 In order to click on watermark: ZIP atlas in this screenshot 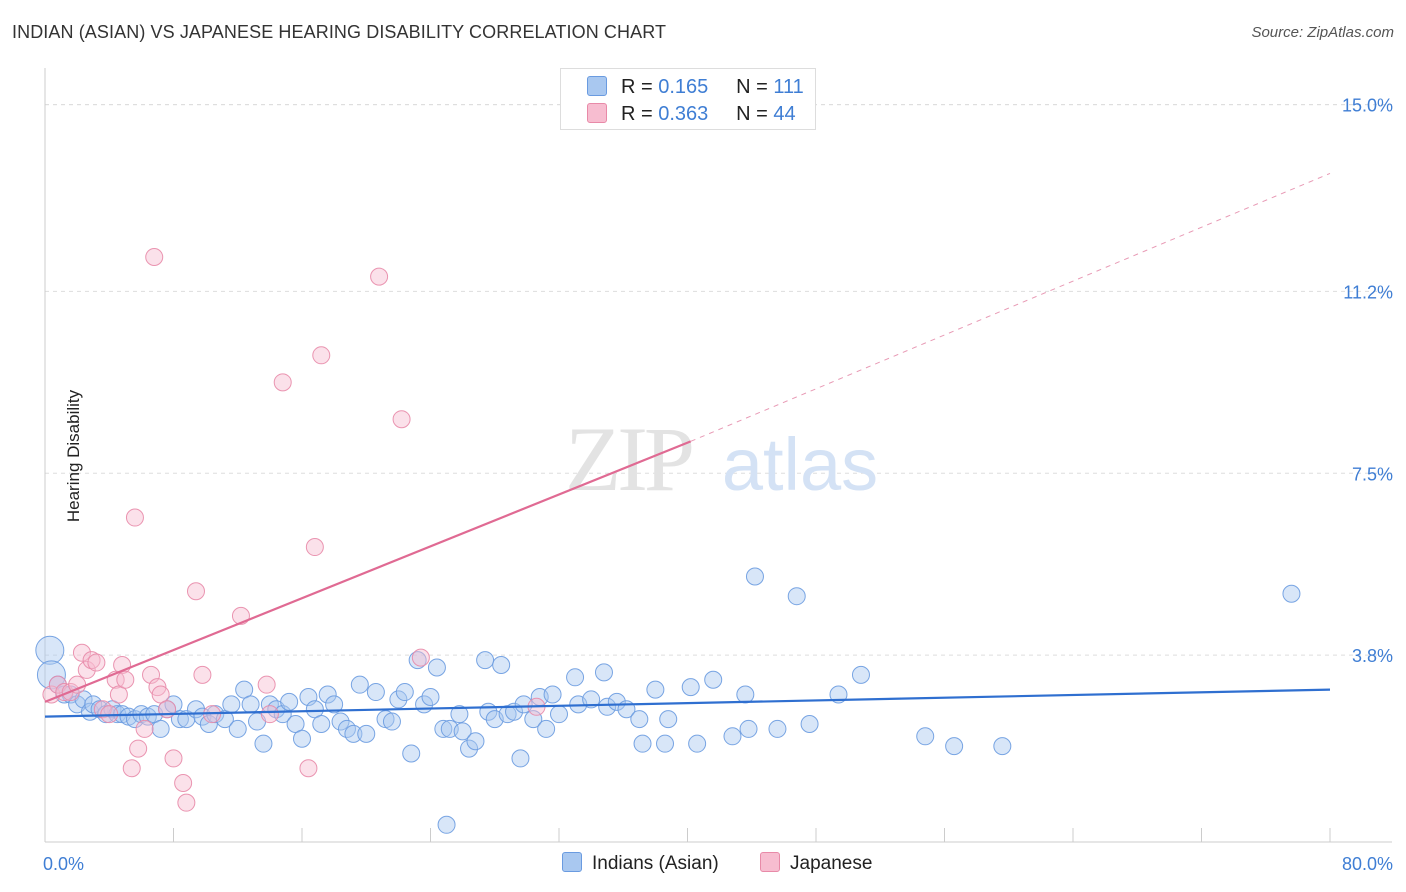, I will do `click(721, 459)`.